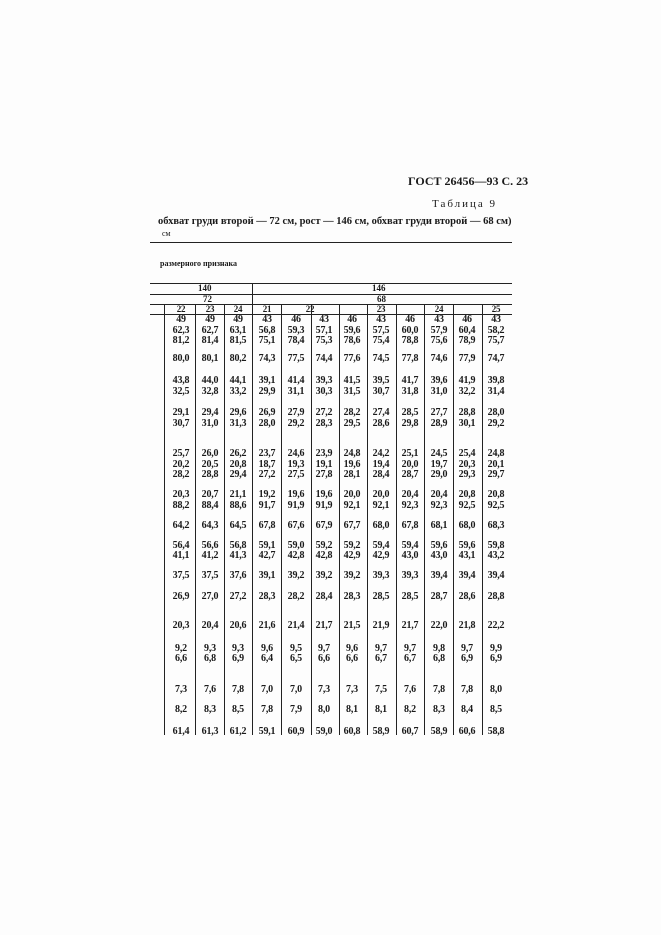  What do you see at coordinates (439, 412) in the screenshot?
I see `table-cell: 27,7` at bounding box center [439, 412].